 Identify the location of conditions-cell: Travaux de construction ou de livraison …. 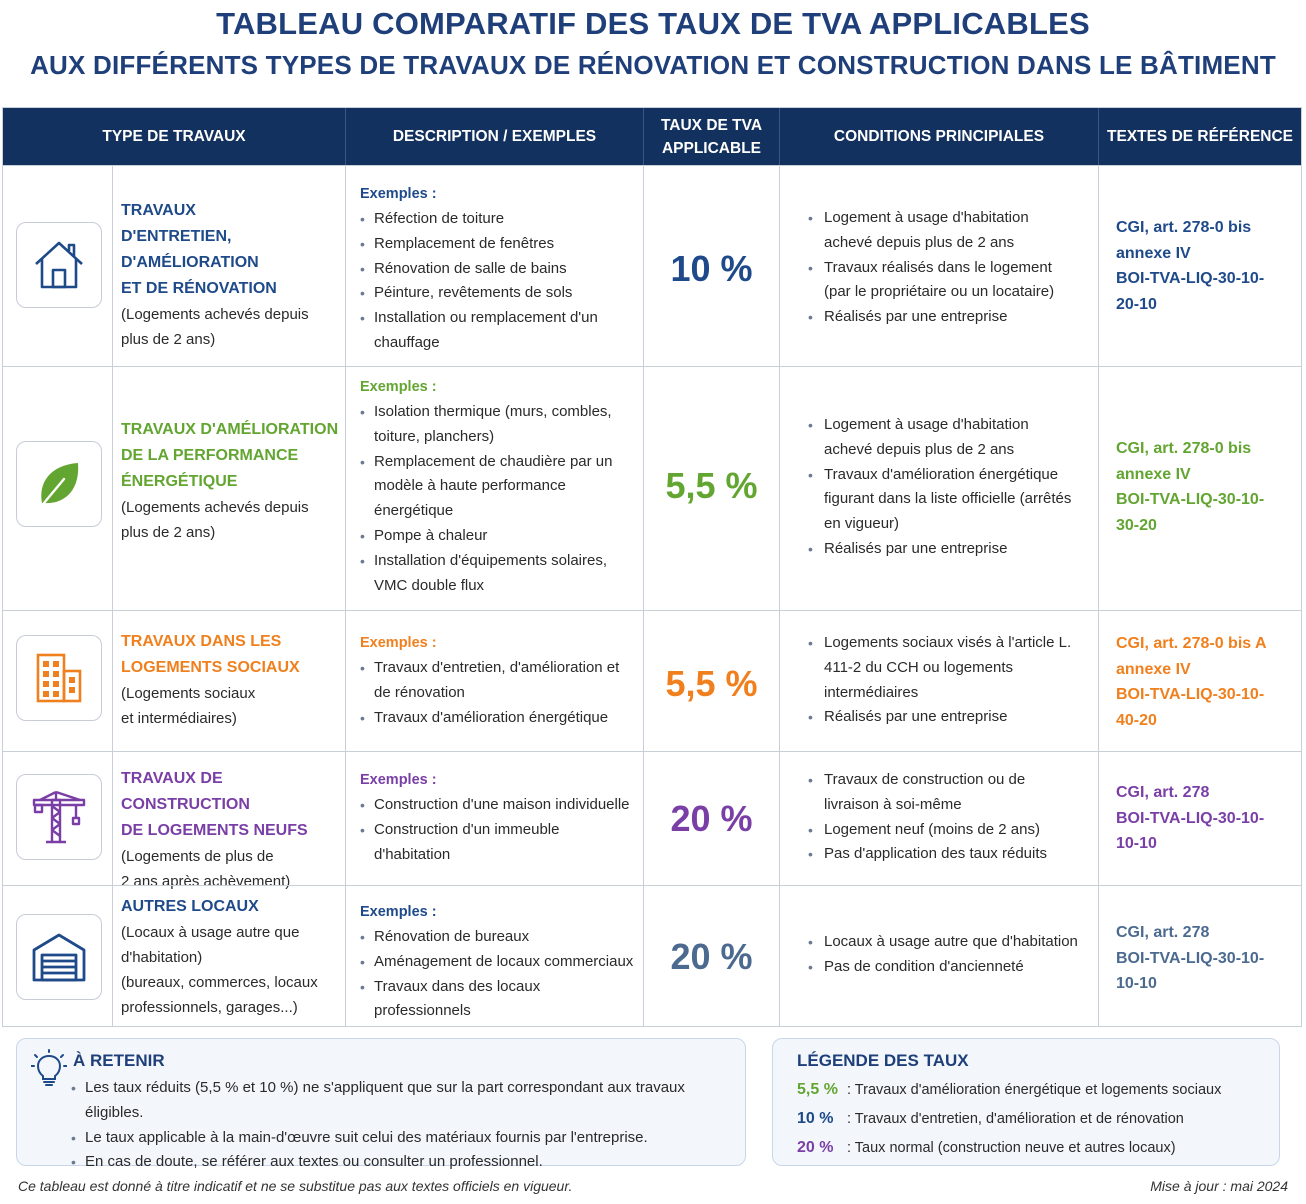
(939, 818).